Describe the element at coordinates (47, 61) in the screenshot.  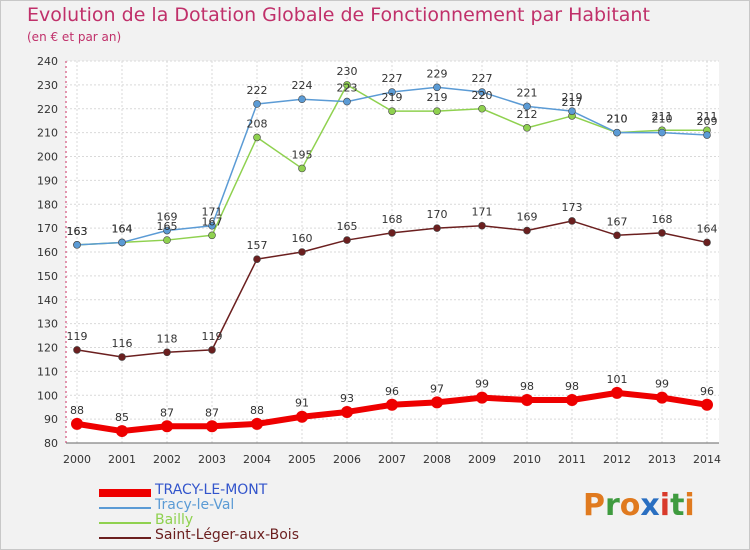
I see `y-tick-label: 240` at that location.